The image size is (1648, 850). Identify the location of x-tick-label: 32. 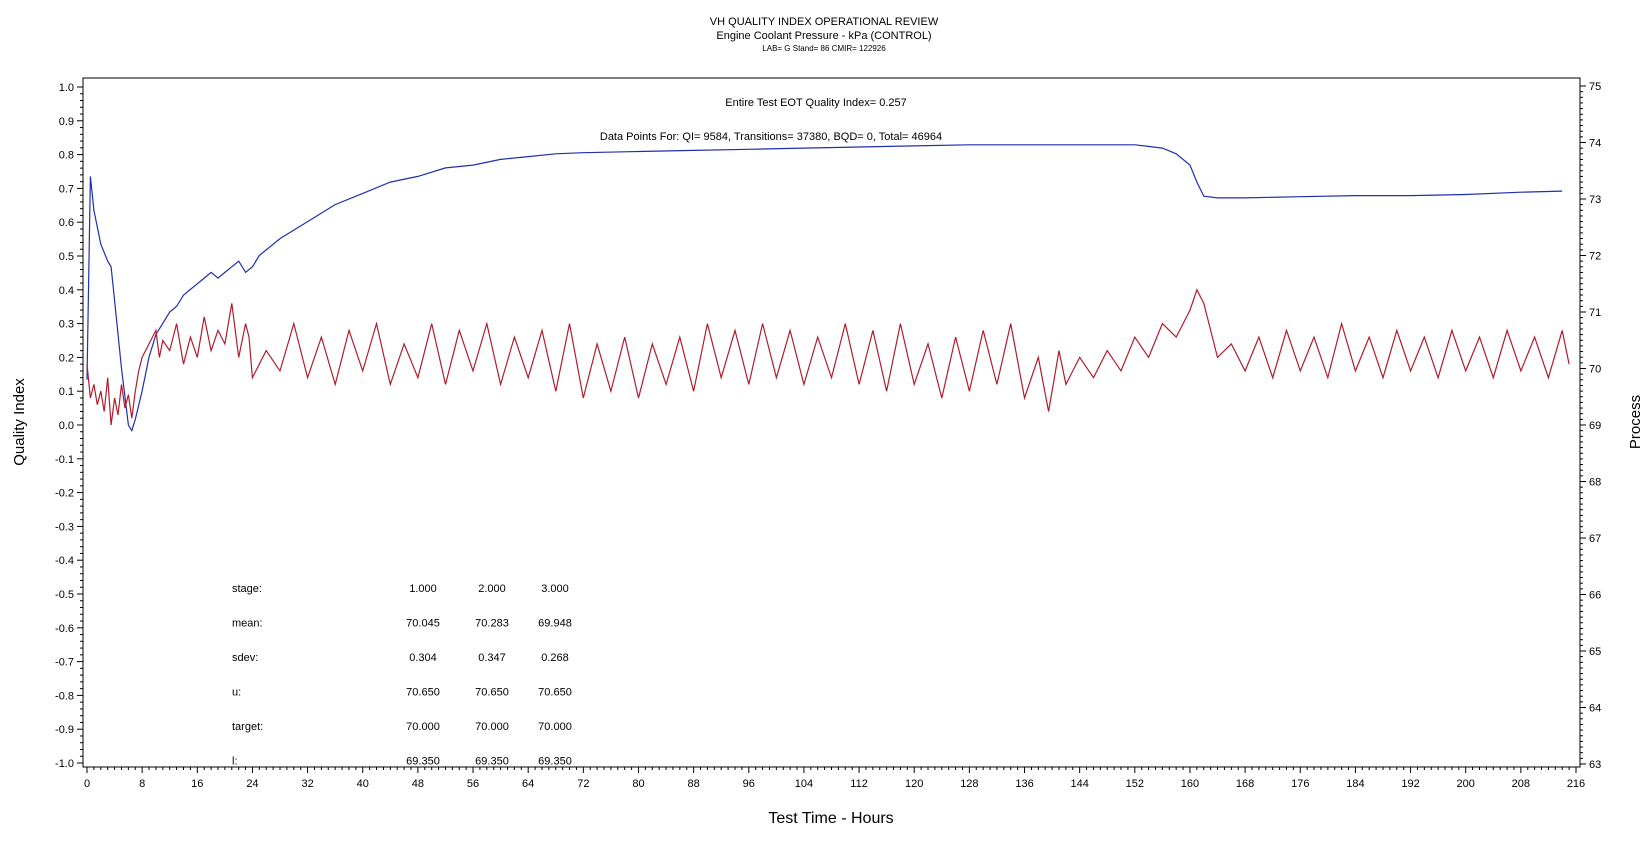
(307, 784).